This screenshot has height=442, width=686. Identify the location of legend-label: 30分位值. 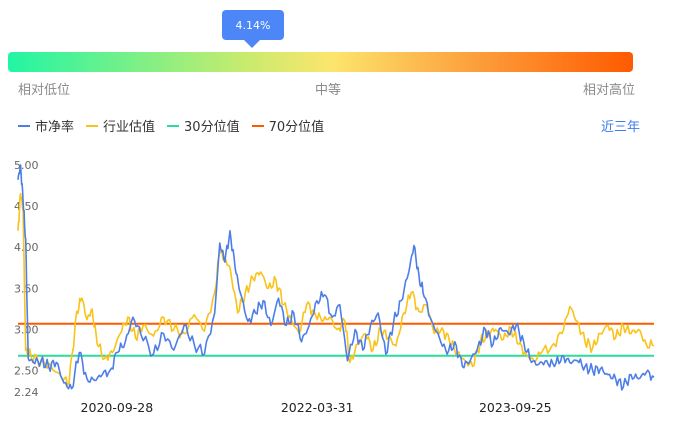
(212, 127).